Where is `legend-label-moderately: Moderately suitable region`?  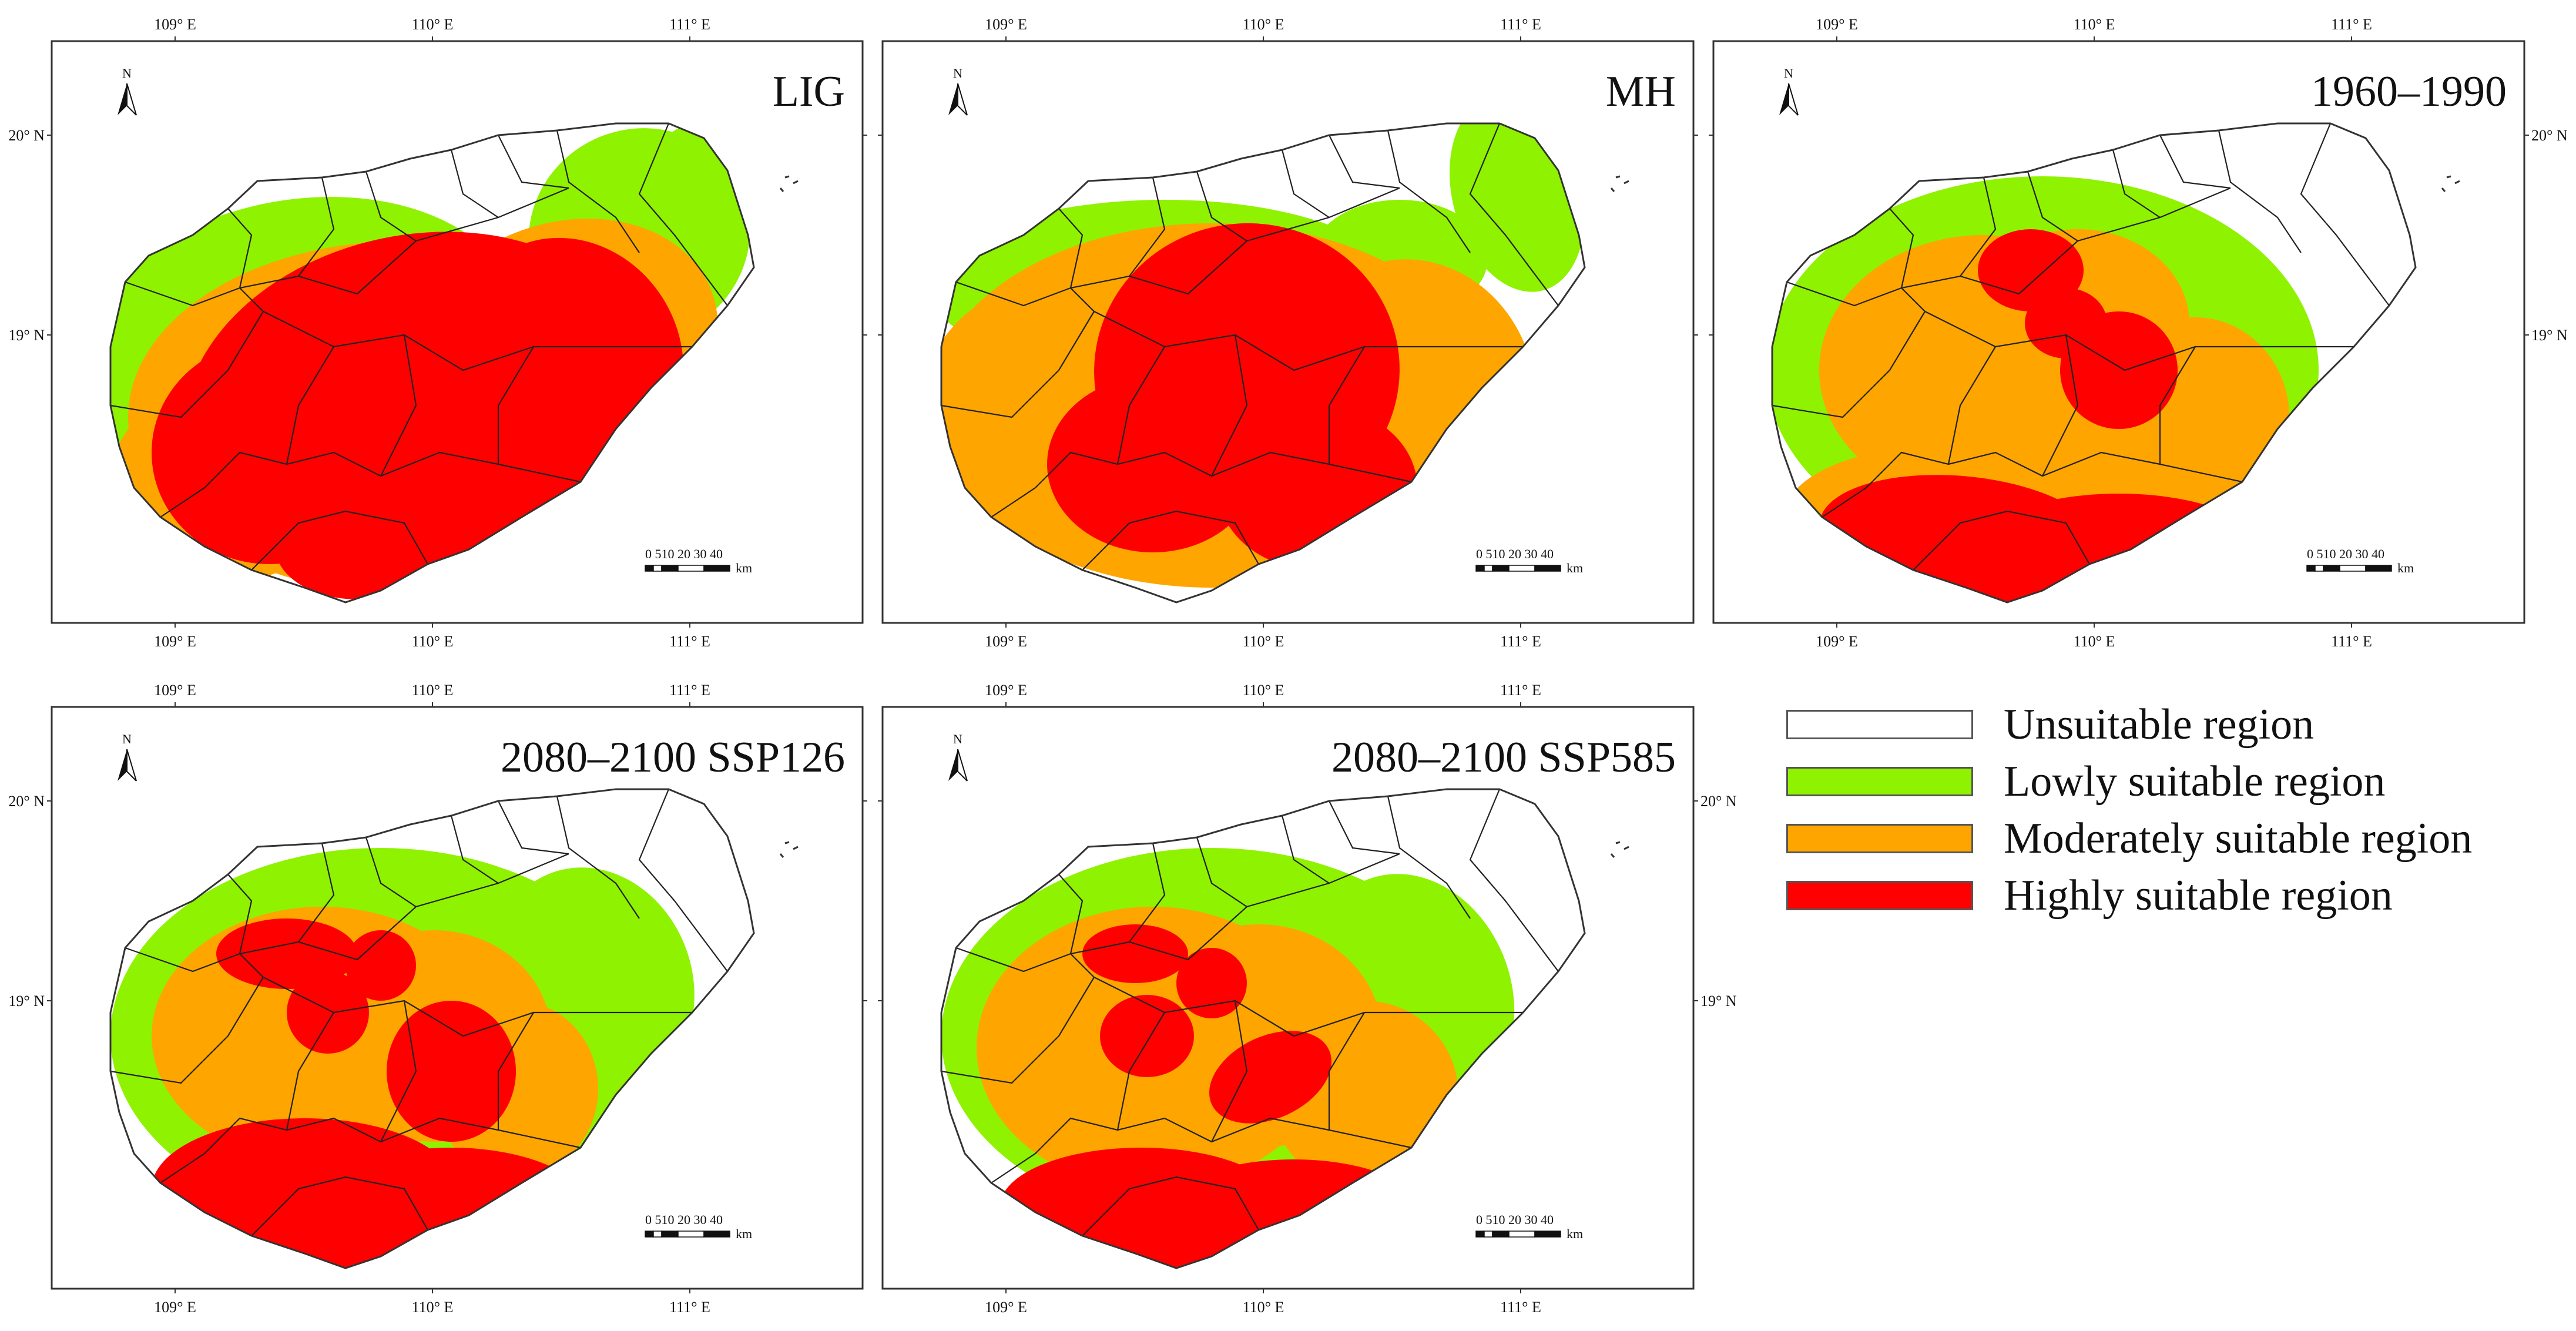 legend-label-moderately: Moderately suitable region is located at coordinates (2239, 838).